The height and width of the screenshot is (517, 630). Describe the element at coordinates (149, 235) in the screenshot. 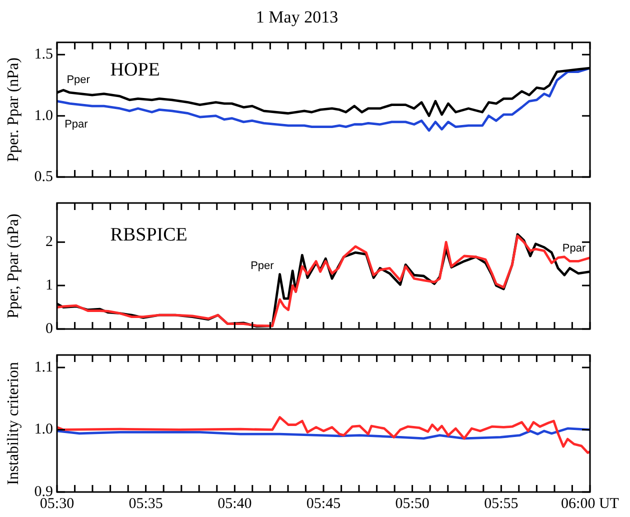

I see `annotation: RBSPICE` at that location.